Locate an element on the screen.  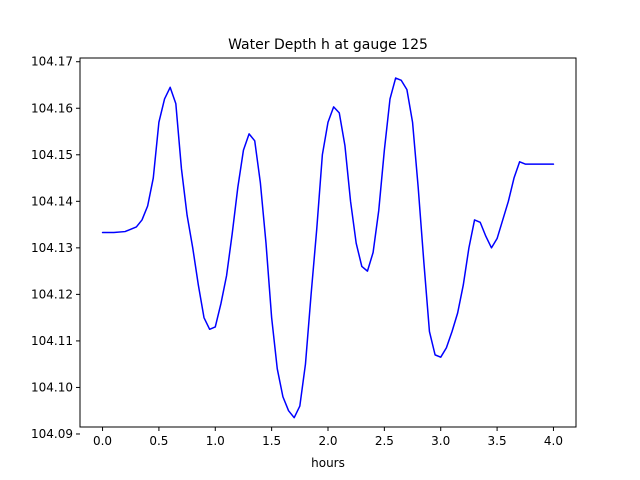
x-axis: 0.0 0.5 1.0 1.5 2.0 2.5 3.0 3.5 4.0 is located at coordinates (328, 437).